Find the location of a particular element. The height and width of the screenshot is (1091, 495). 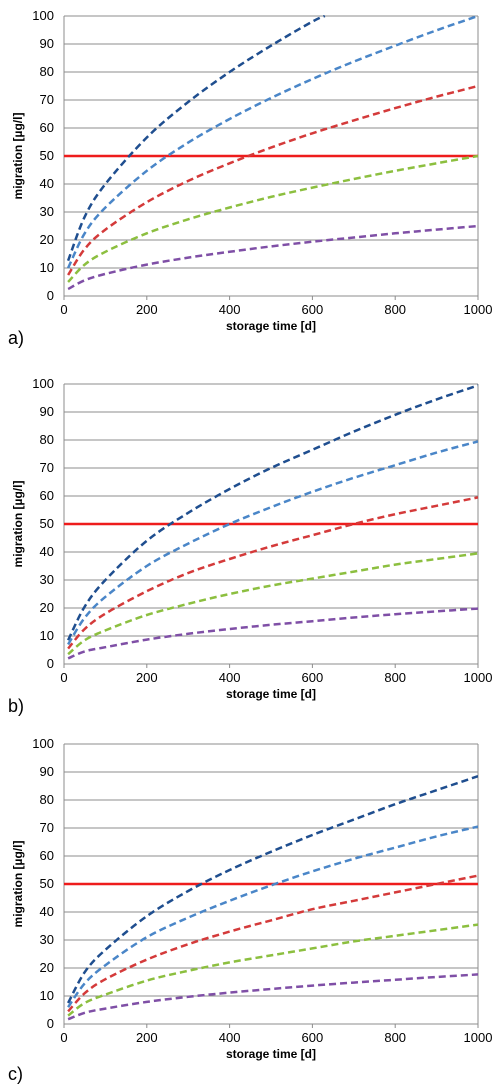

panel-label-c: c) is located at coordinates (15, 1074).